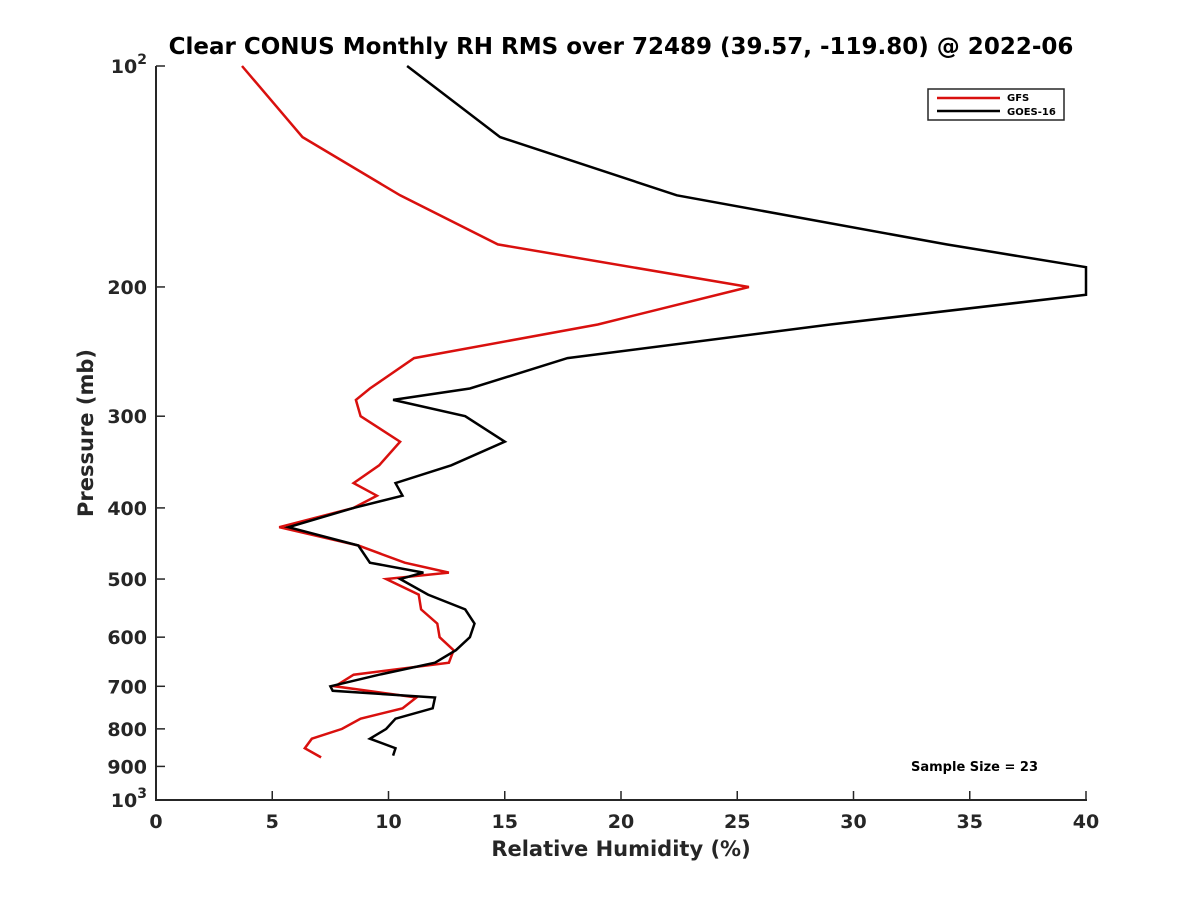  Describe the element at coordinates (974, 767) in the screenshot. I see `sample-size-annotation: Sample Size = 23` at that location.